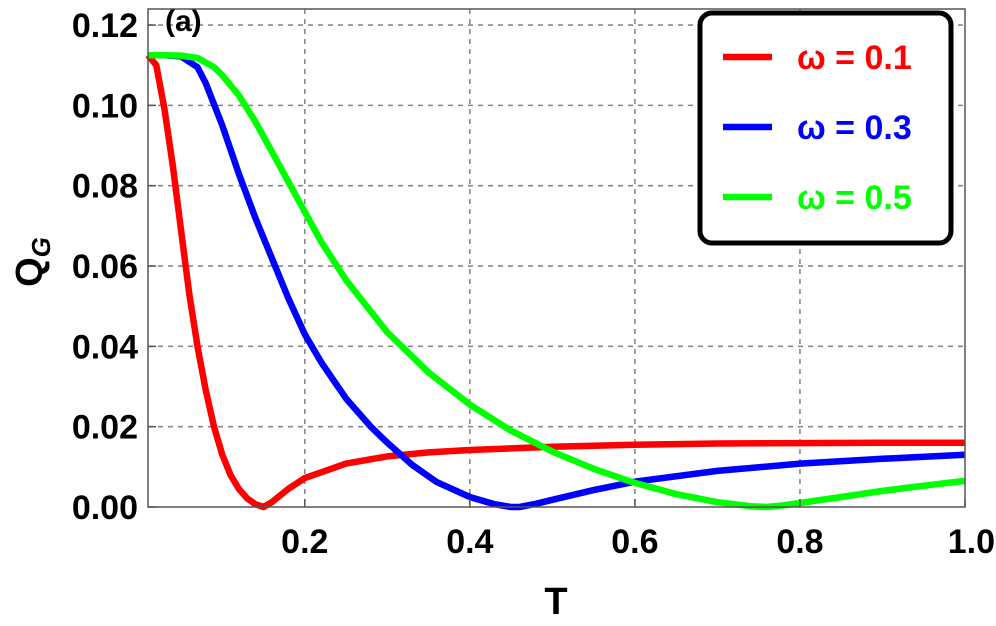  I want to click on y-axis: 0.00 0.02 0.04 0.06 0.08 0.10 0.12, so click(114, 267).